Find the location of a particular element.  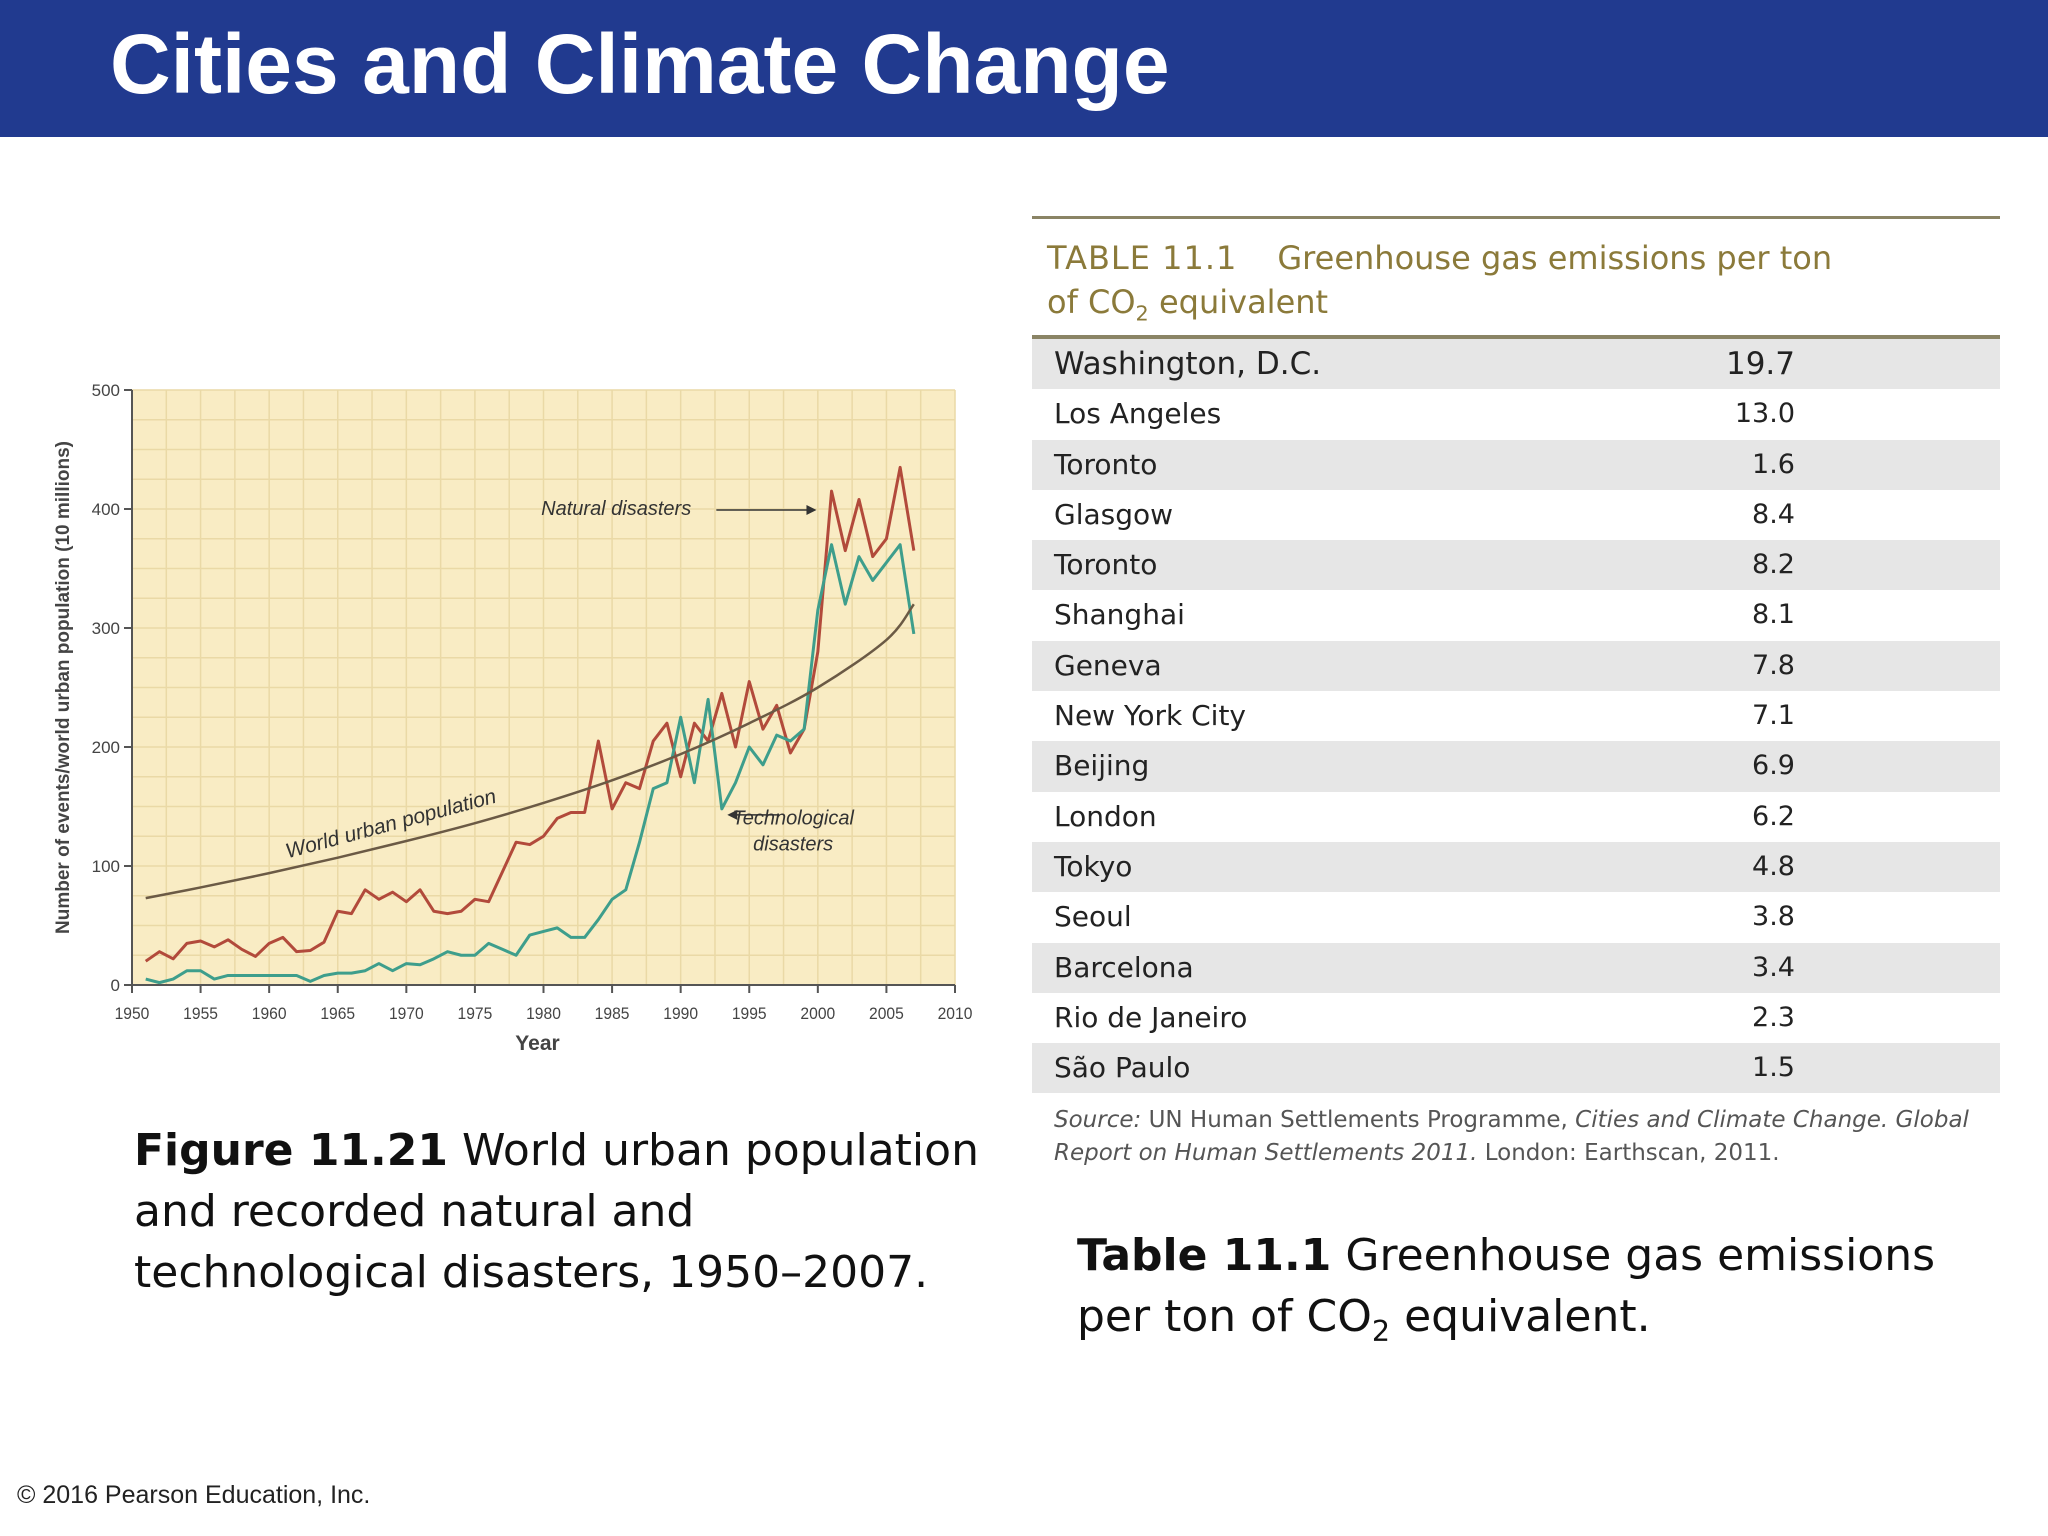

x-tick-label: 2010 is located at coordinates (955, 1013).